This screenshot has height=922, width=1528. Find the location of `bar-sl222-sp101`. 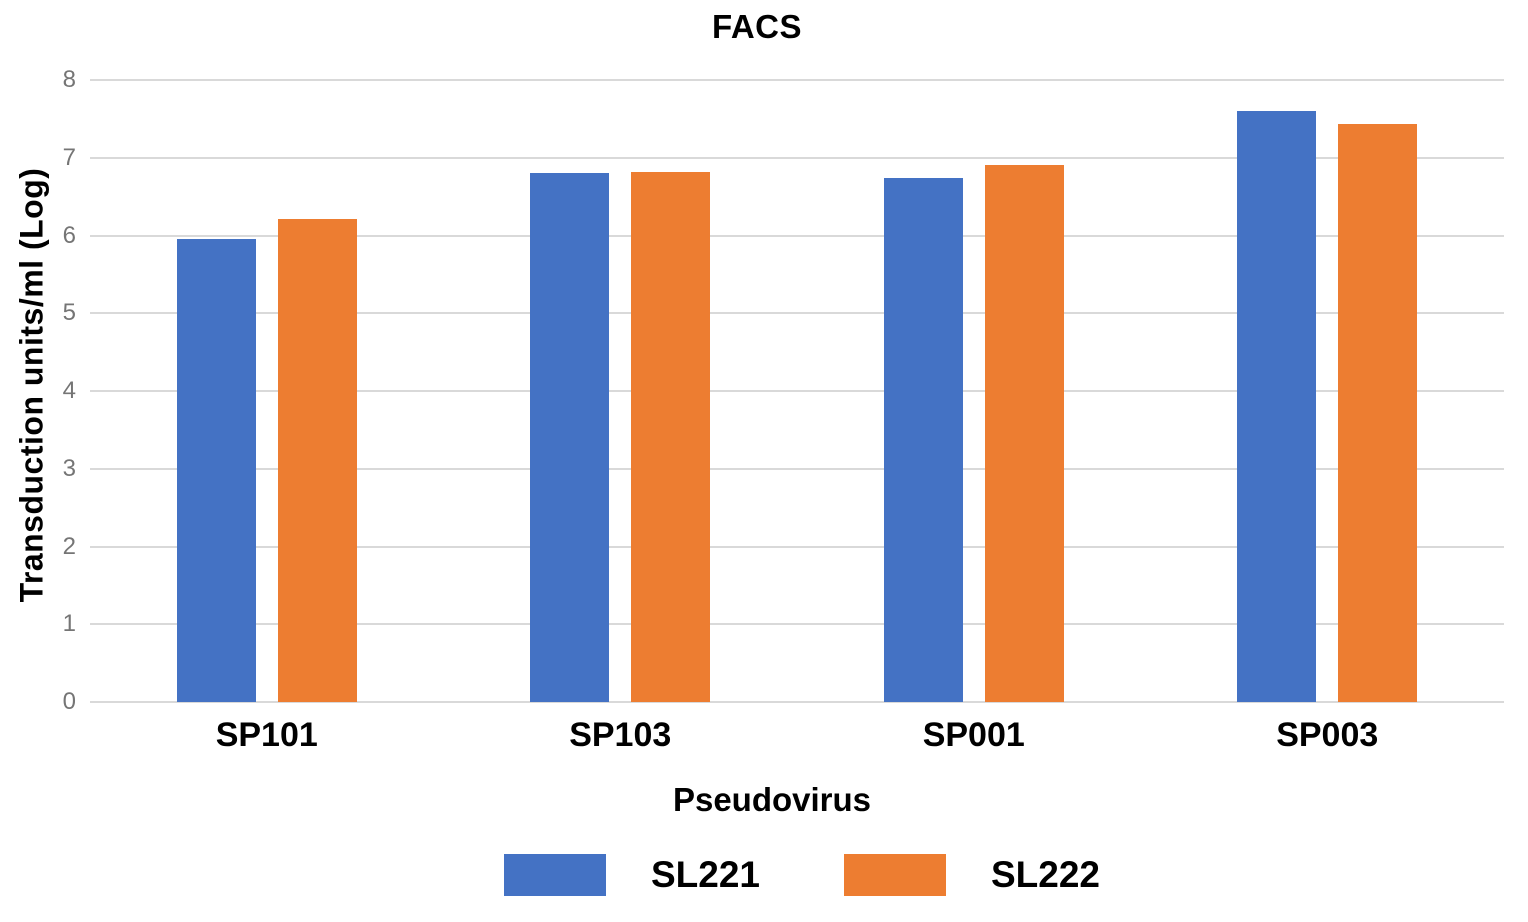

bar-sl222-sp101 is located at coordinates (317, 460).